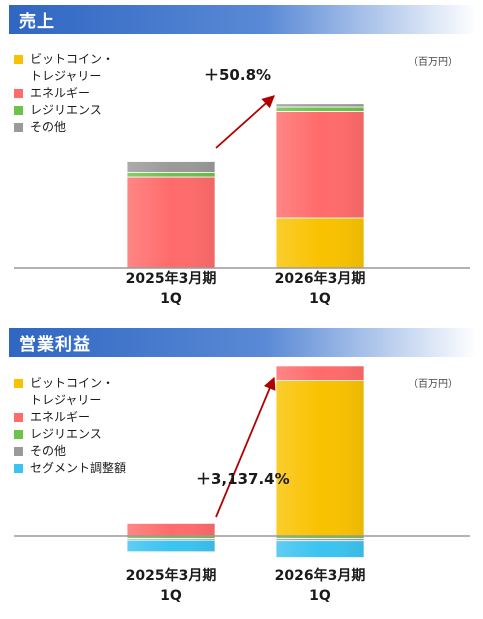  What do you see at coordinates (37, 22) in the screenshot?
I see `sales-panel-title: 売上` at bounding box center [37, 22].